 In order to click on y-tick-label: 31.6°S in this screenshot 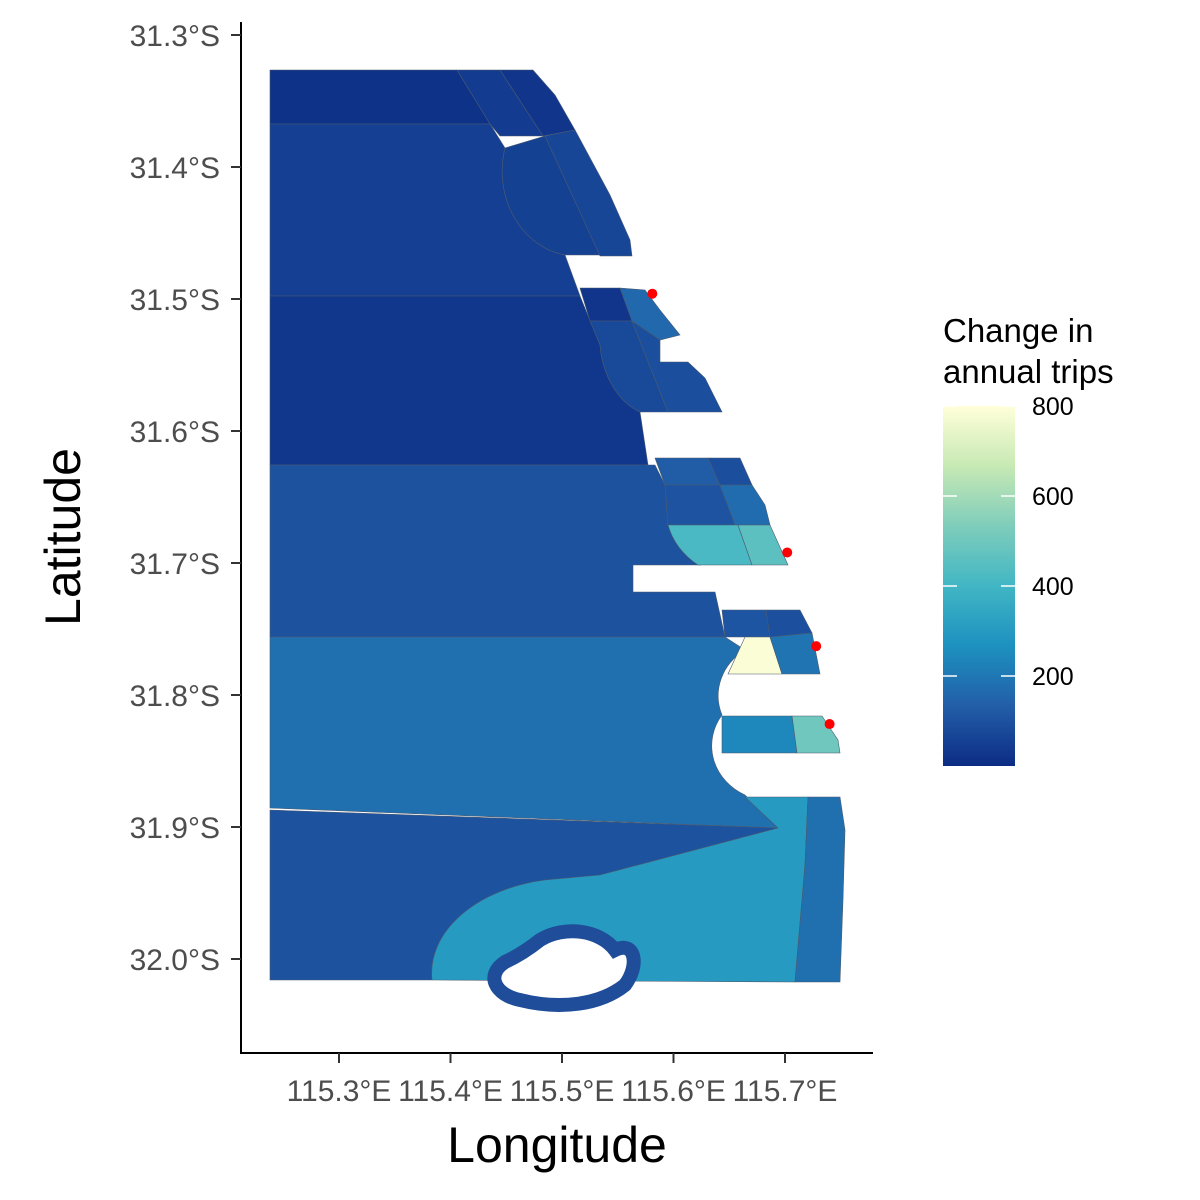, I will do `click(175, 432)`.